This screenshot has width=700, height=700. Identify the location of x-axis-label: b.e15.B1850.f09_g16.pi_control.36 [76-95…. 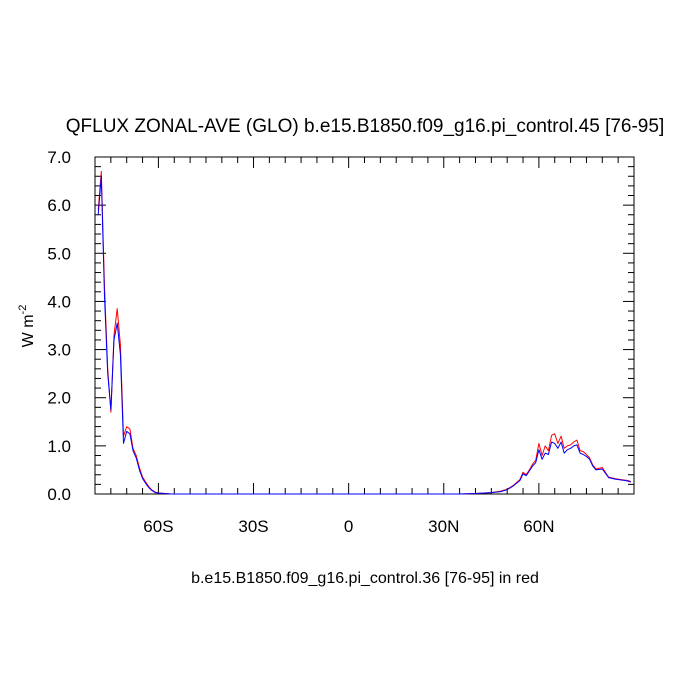
(365, 578).